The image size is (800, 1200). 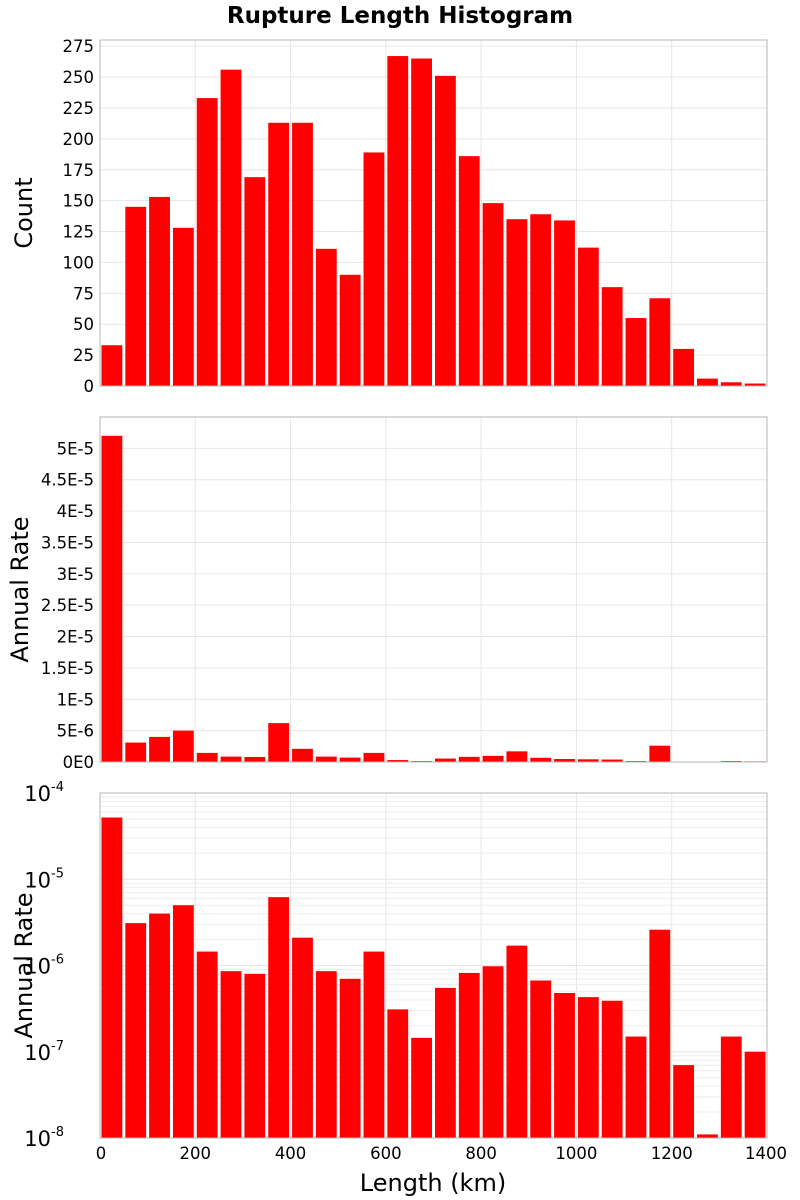 What do you see at coordinates (57, 960) in the screenshot?
I see `tick-exponent: -6` at bounding box center [57, 960].